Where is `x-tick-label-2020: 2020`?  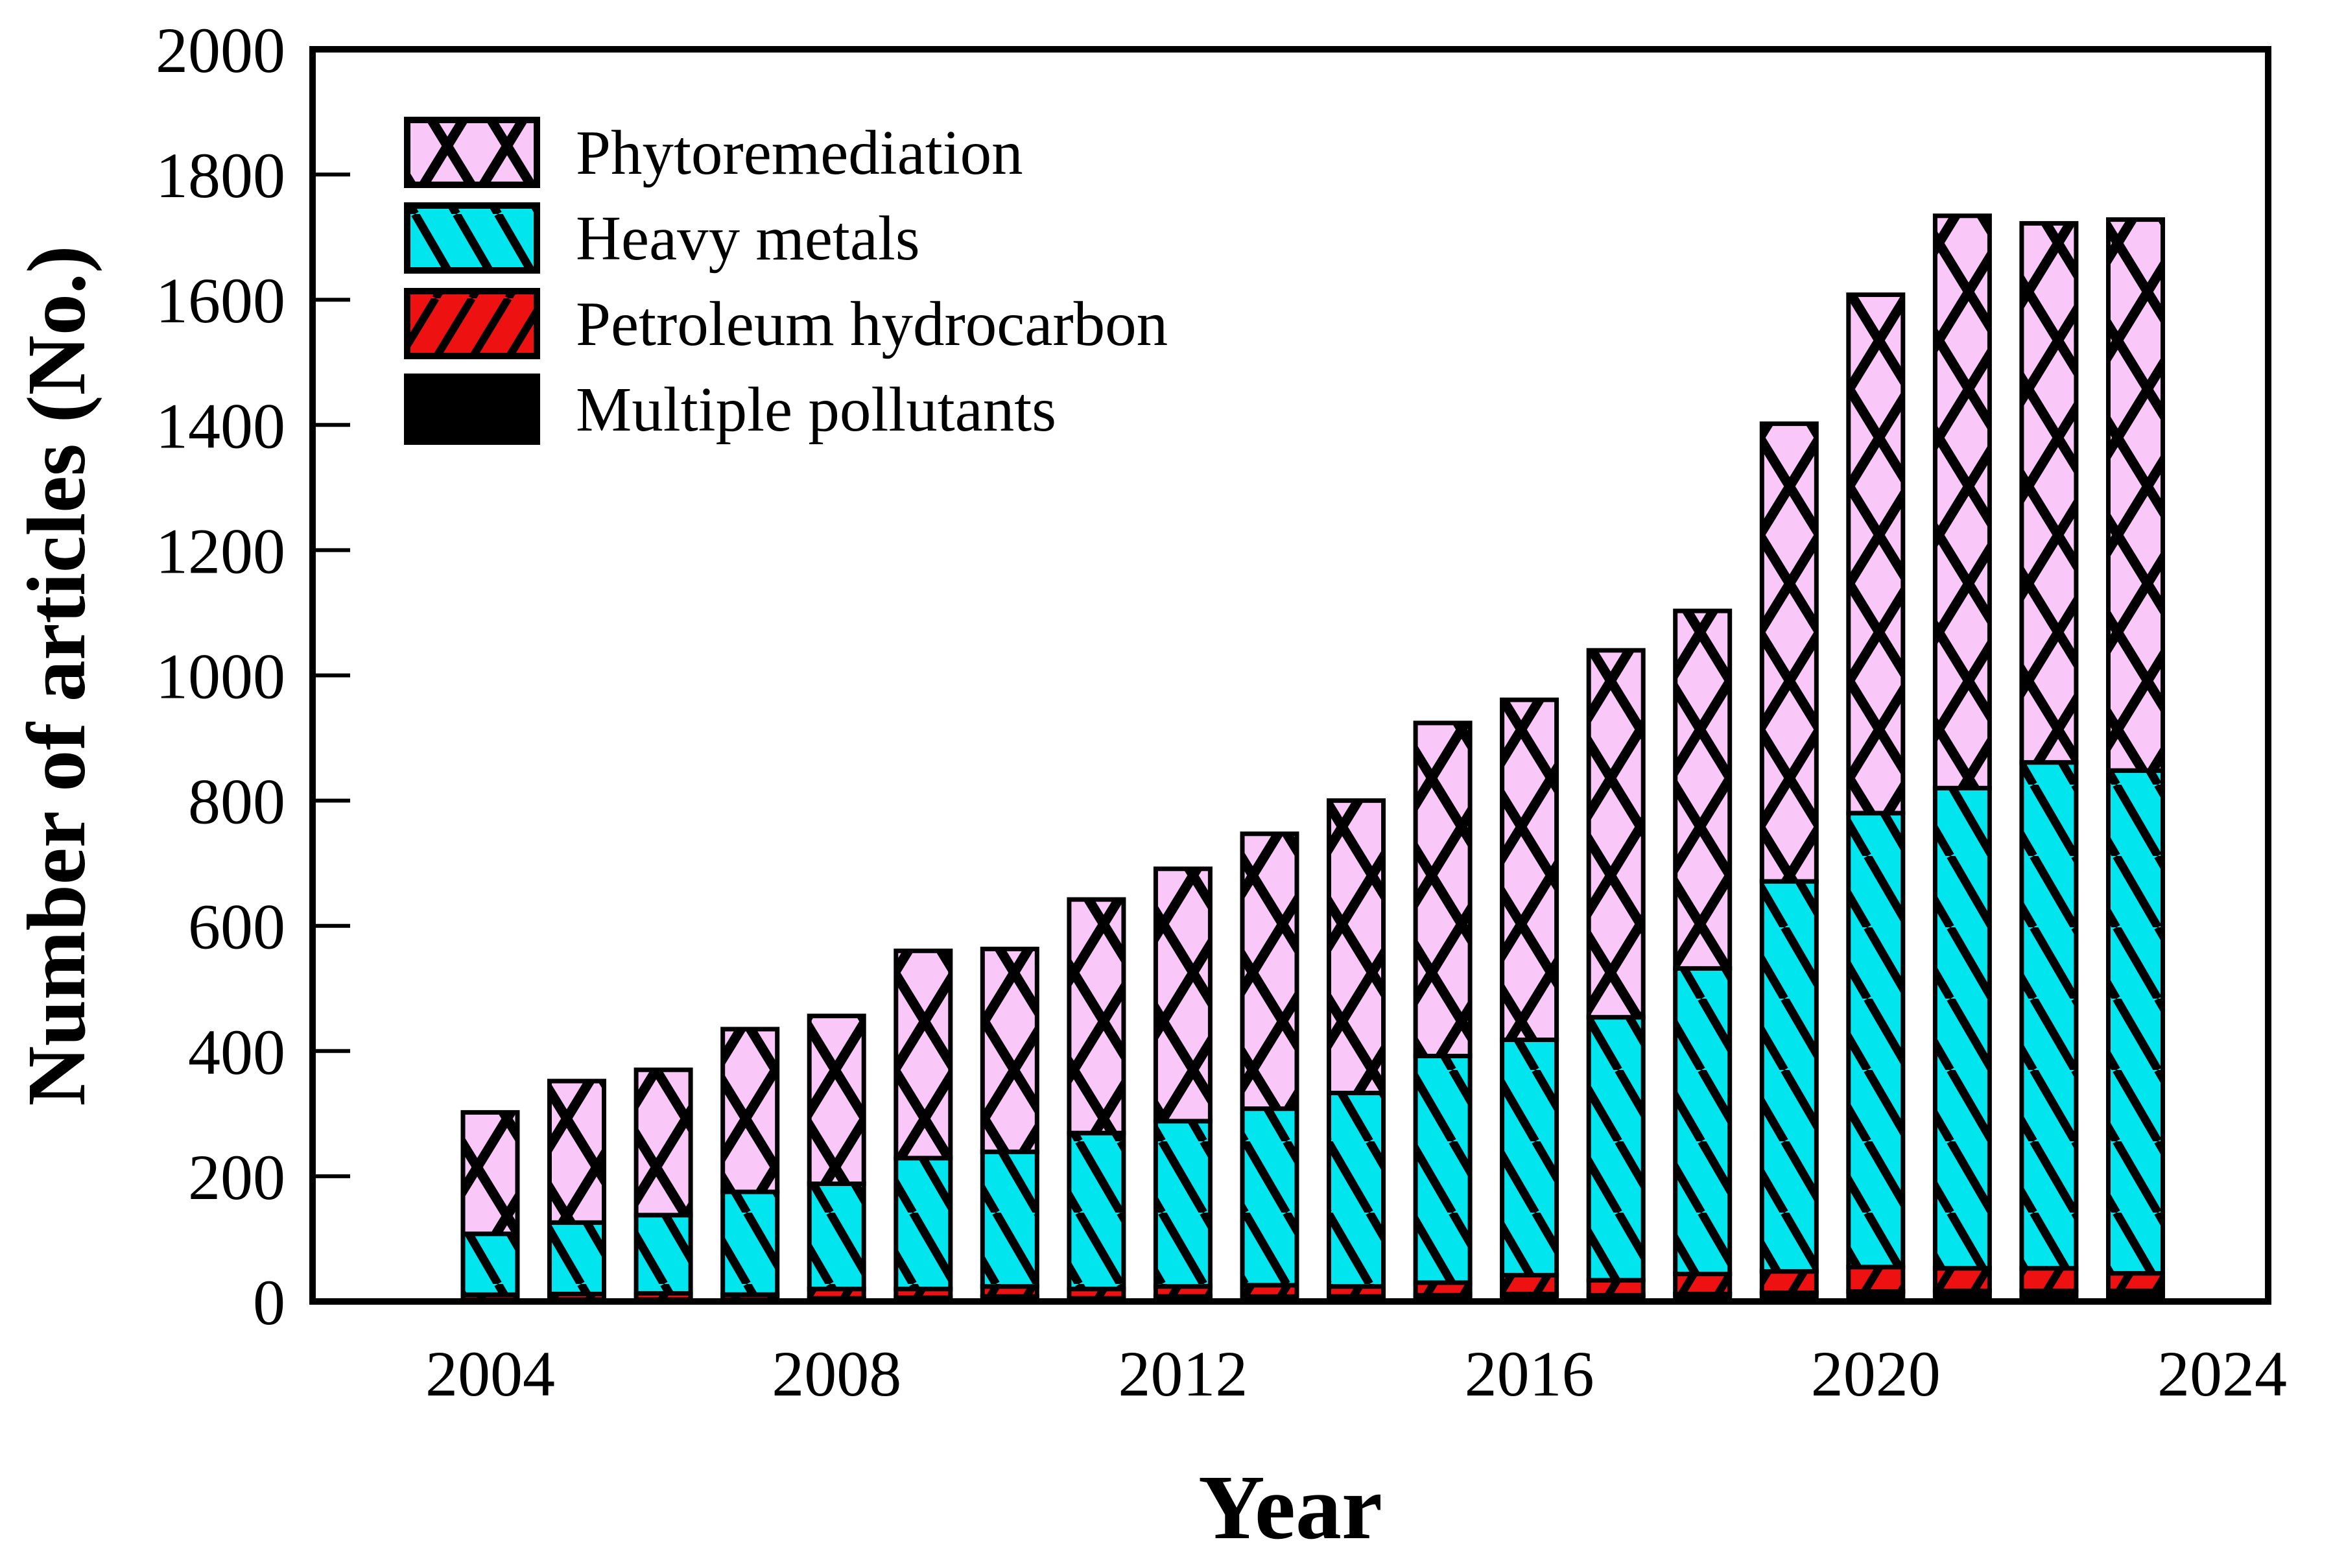
x-tick-label-2020: 2020 is located at coordinates (1876, 1374).